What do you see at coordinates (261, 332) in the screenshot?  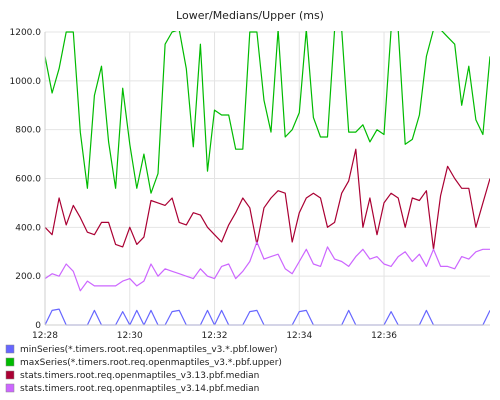 I see `x-axis: 12:28 12:30 12:32 12:34 12:36` at bounding box center [261, 332].